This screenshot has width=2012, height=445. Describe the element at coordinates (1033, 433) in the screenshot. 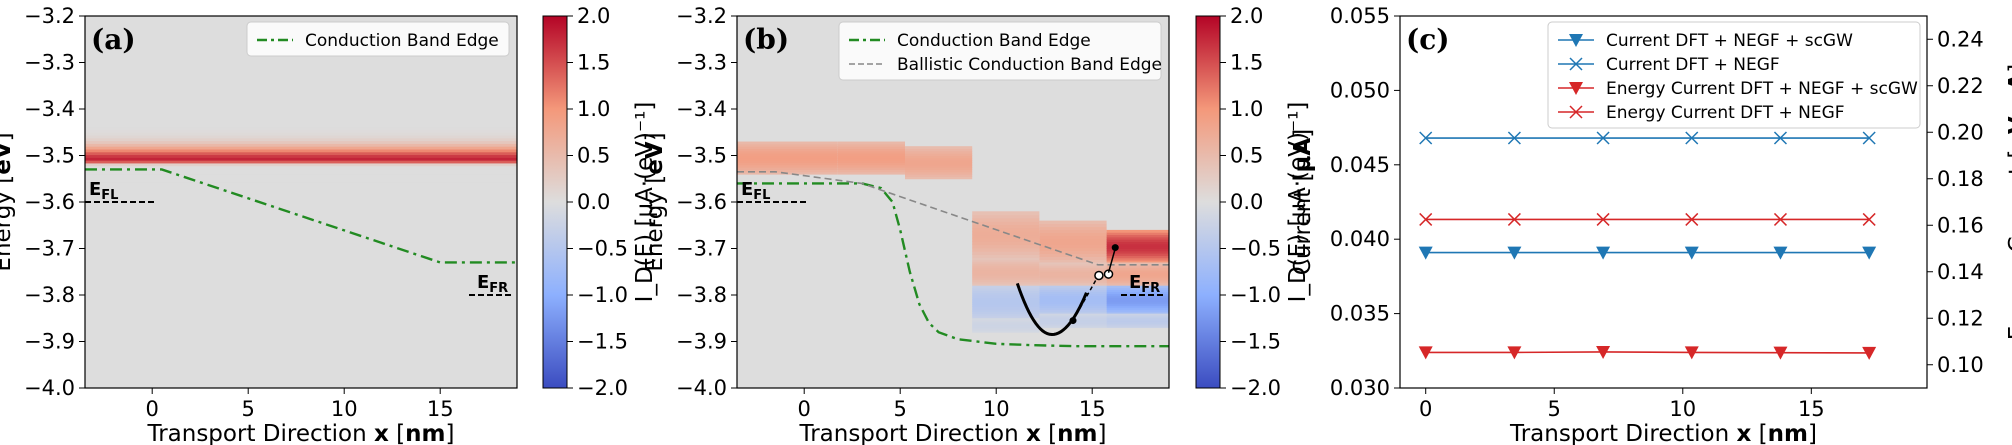

I see `x-axis-label-var: x` at that location.